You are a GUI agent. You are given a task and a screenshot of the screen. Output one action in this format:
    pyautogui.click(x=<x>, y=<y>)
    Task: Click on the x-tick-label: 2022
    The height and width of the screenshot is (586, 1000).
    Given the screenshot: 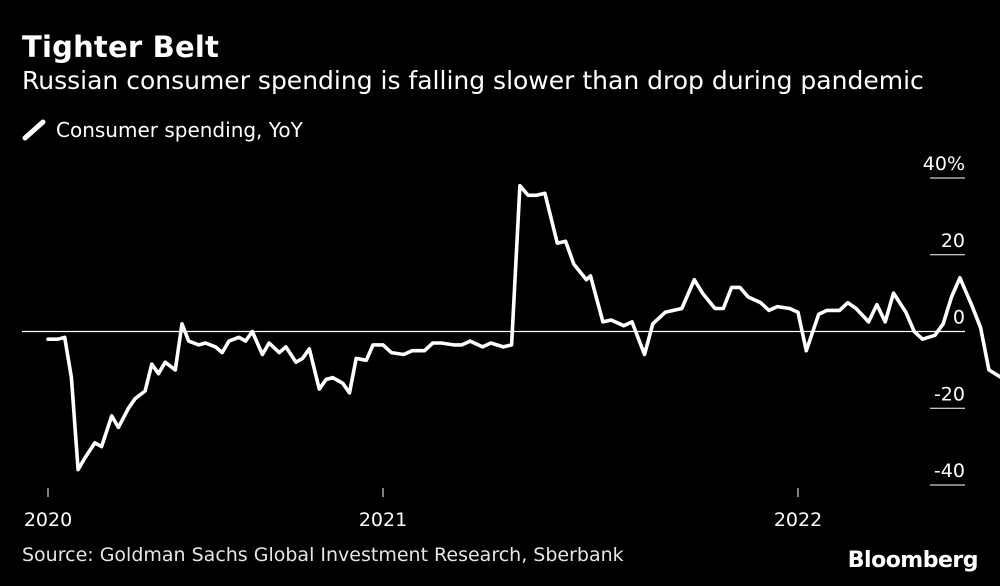 What is the action you would take?
    pyautogui.click(x=798, y=520)
    